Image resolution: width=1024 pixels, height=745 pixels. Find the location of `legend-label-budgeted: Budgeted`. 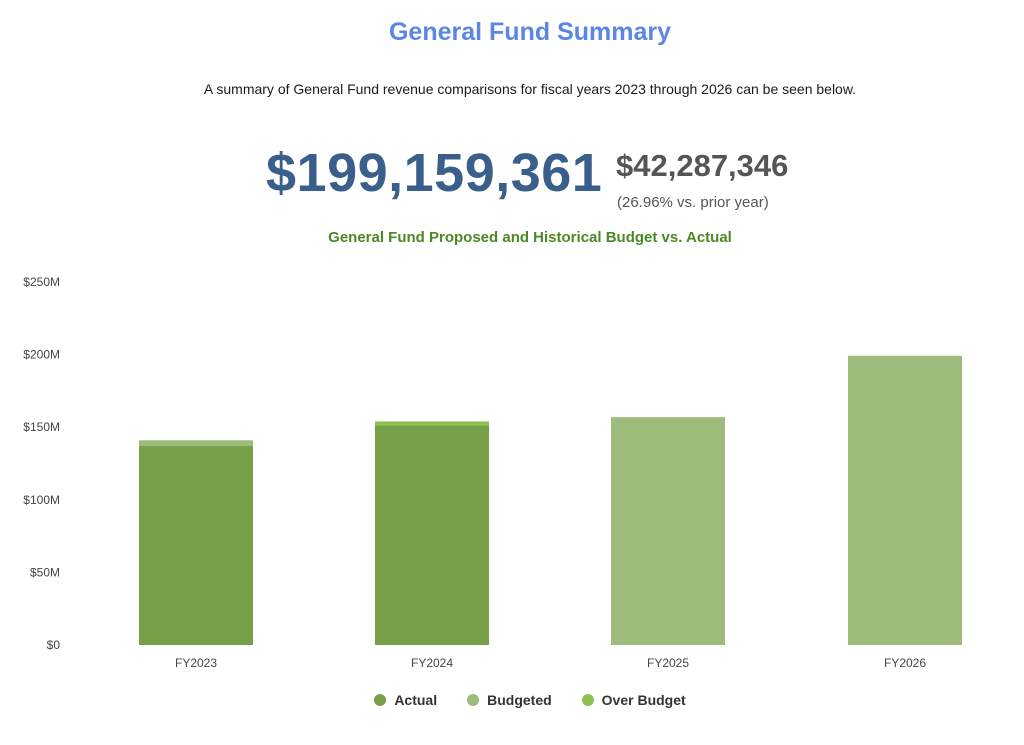

legend-label-budgeted: Budgeted is located at coordinates (519, 700).